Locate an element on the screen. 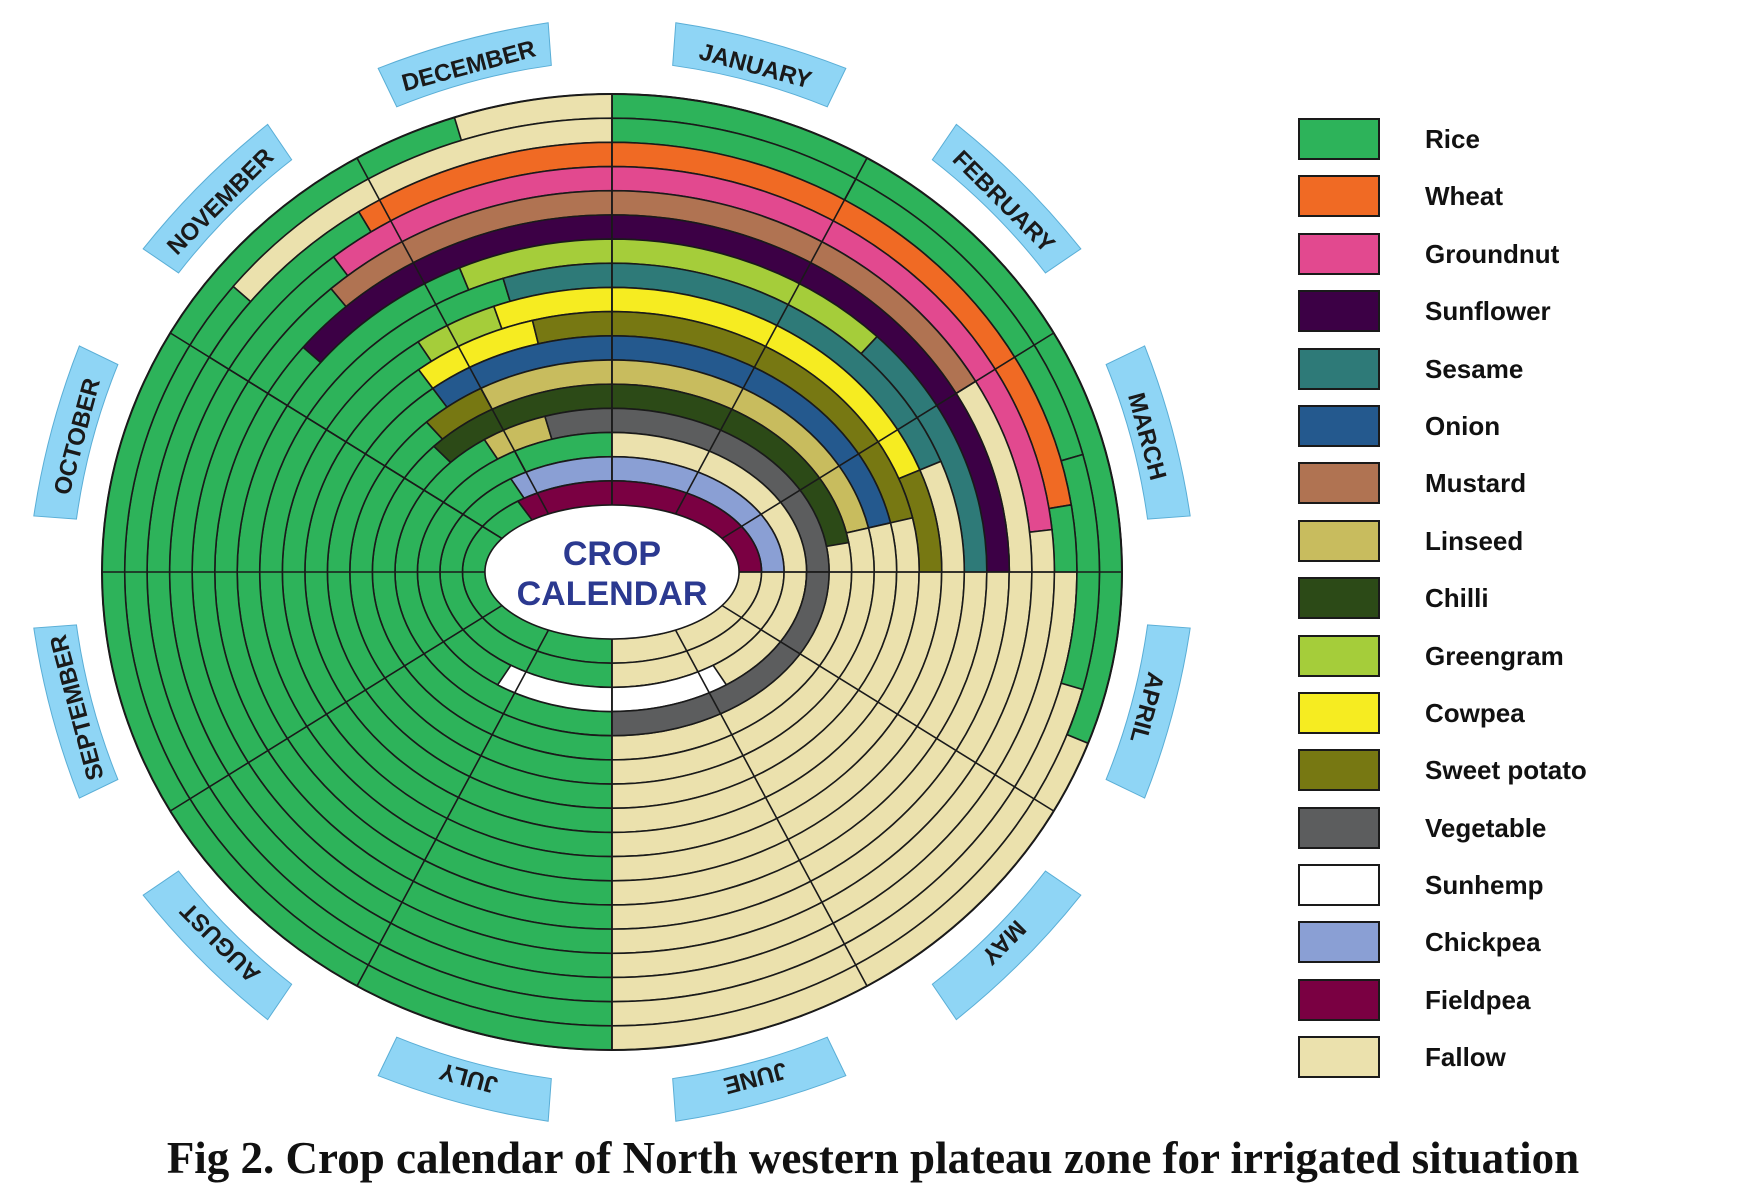  legend-item: Cowpea is located at coordinates (1508, 720).